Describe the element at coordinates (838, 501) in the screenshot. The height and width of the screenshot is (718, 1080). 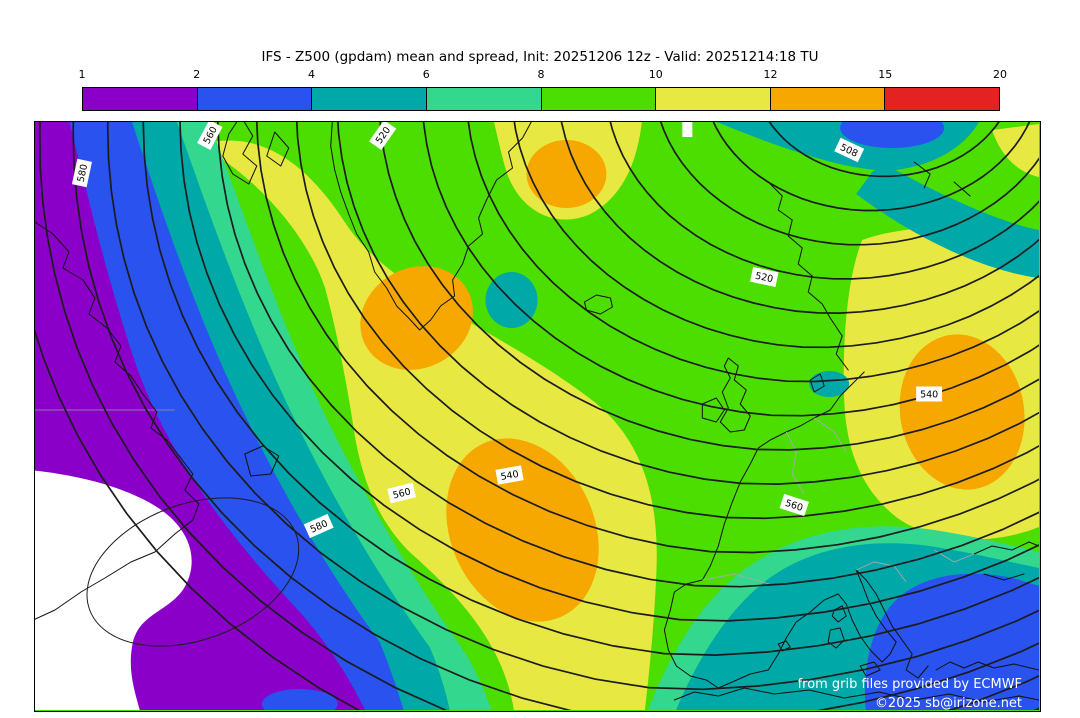
I see `country-borders` at that location.